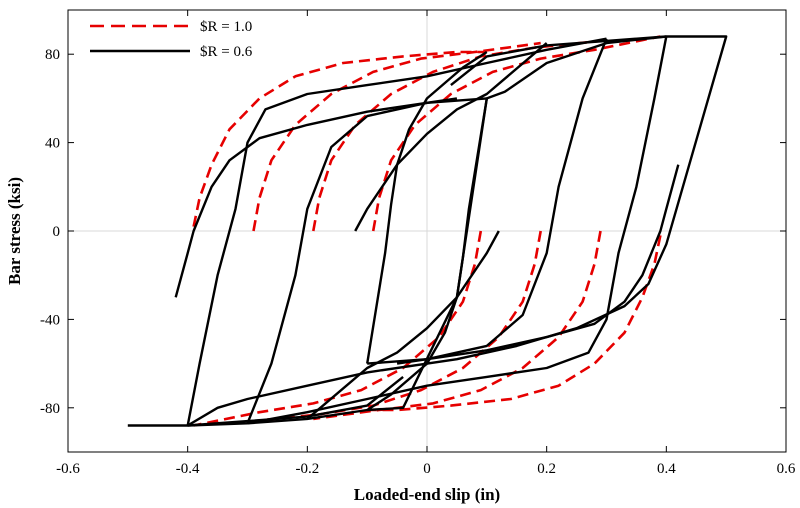  What do you see at coordinates (171, 39) in the screenshot?
I see `legend: $R = 1.0 $R = 0.6` at bounding box center [171, 39].